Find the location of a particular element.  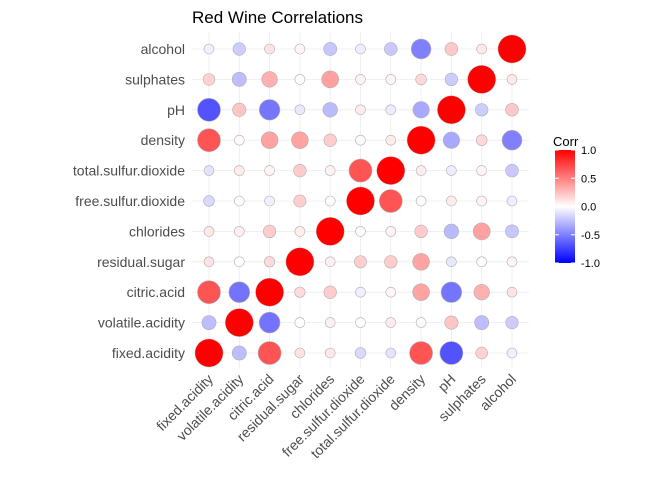

corr-circle-pH-density is located at coordinates (451, 140).